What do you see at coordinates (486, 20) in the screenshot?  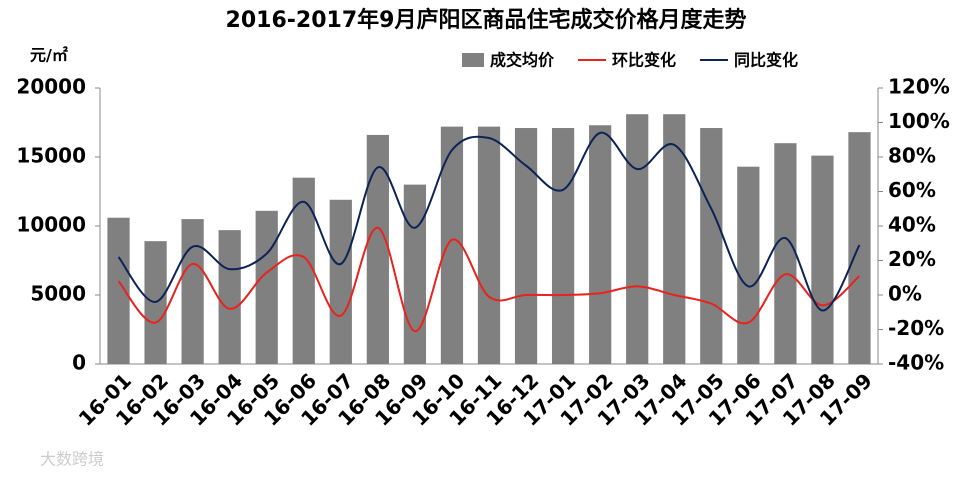 I see `chart-title: 2016-2017年9月庐阳区商品住宅成交价格月度走势` at bounding box center [486, 20].